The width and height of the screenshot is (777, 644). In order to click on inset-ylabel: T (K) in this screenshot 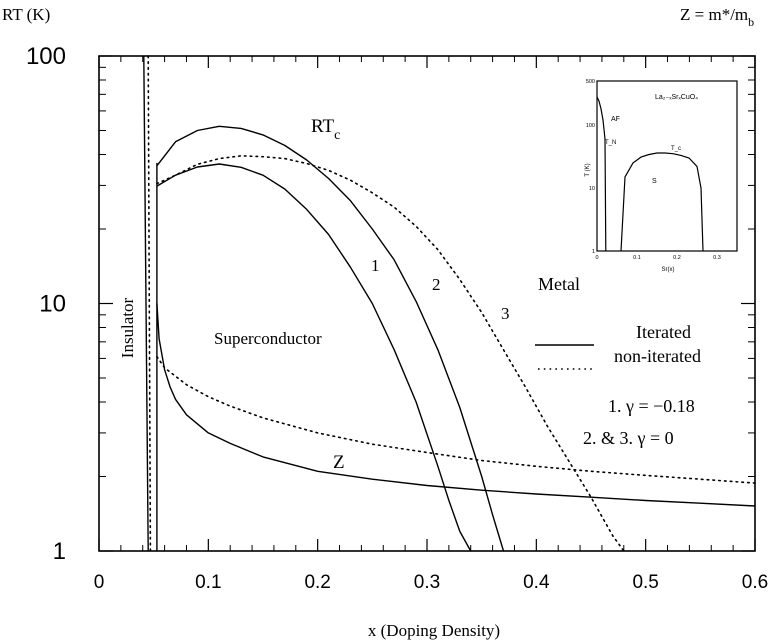, I will do `click(588, 169)`.